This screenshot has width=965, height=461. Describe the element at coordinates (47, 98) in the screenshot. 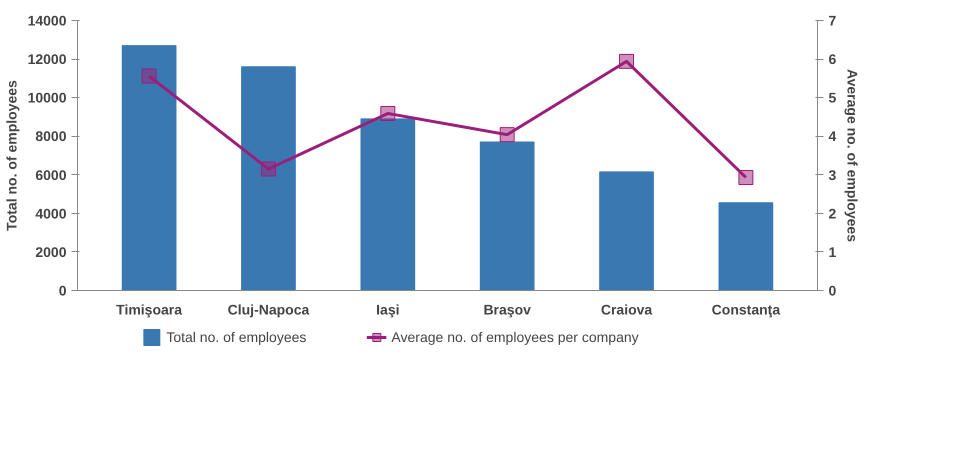

I see `y-tick-label: 10000` at that location.